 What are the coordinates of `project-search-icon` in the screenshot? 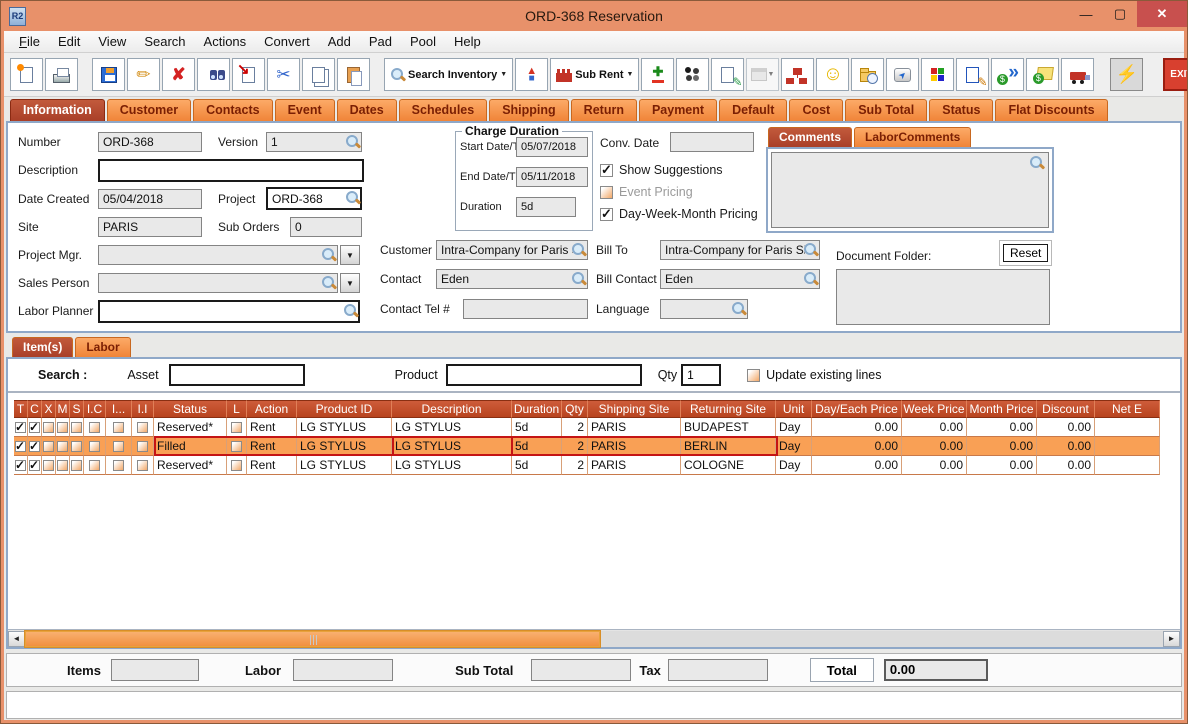 It's located at (352, 197).